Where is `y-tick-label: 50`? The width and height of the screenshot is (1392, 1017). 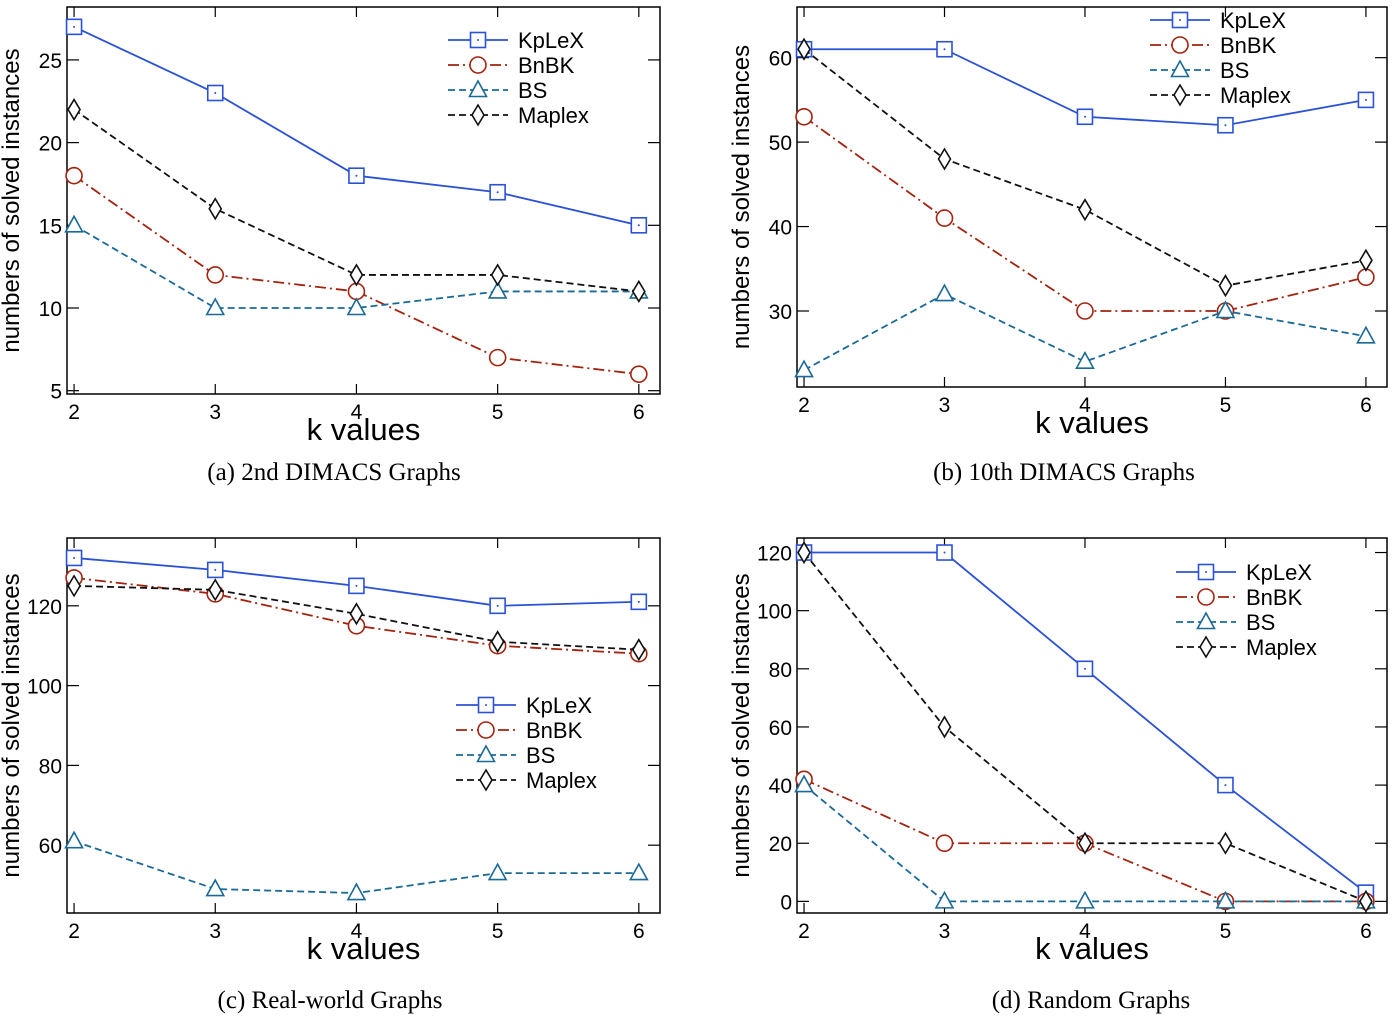 y-tick-label: 50 is located at coordinates (780, 143).